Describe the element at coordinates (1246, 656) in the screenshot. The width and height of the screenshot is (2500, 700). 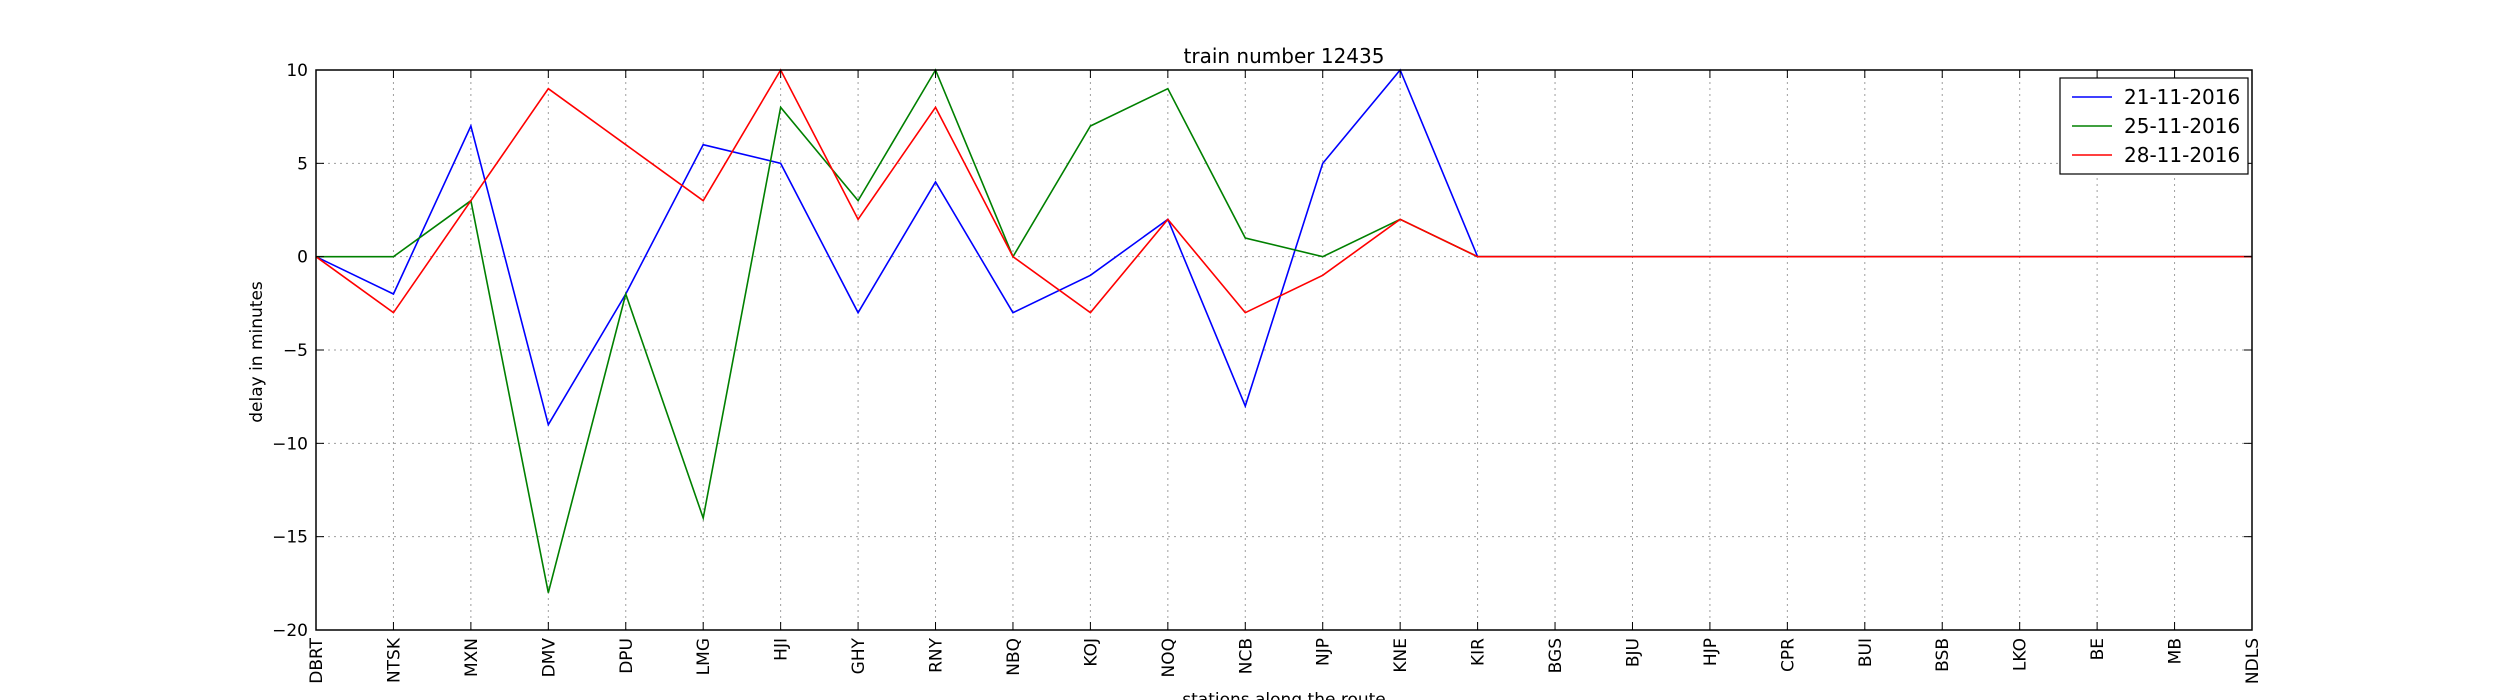
I see `x-tick-label: NCB` at that location.